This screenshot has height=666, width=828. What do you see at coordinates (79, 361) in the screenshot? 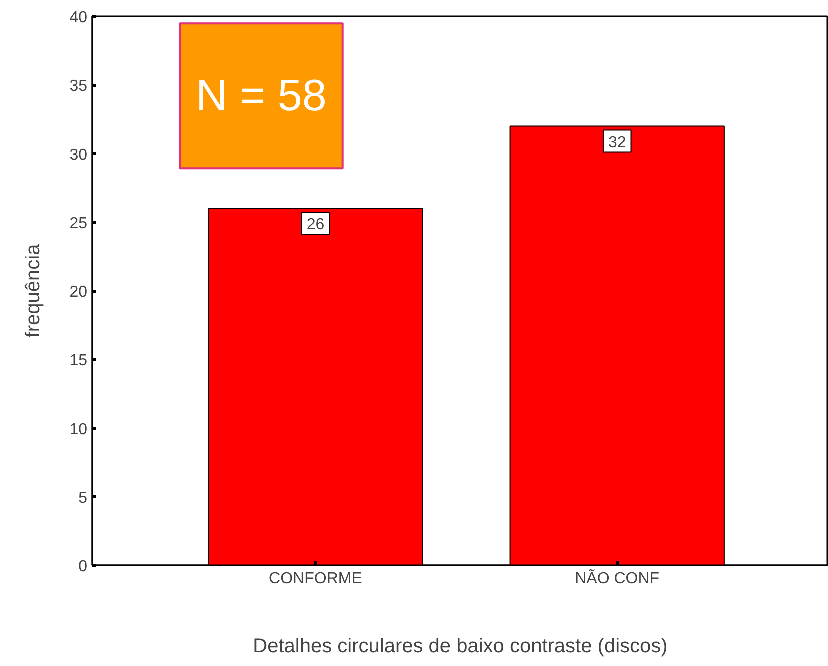
I see `y-tick-label: 15` at bounding box center [79, 361].